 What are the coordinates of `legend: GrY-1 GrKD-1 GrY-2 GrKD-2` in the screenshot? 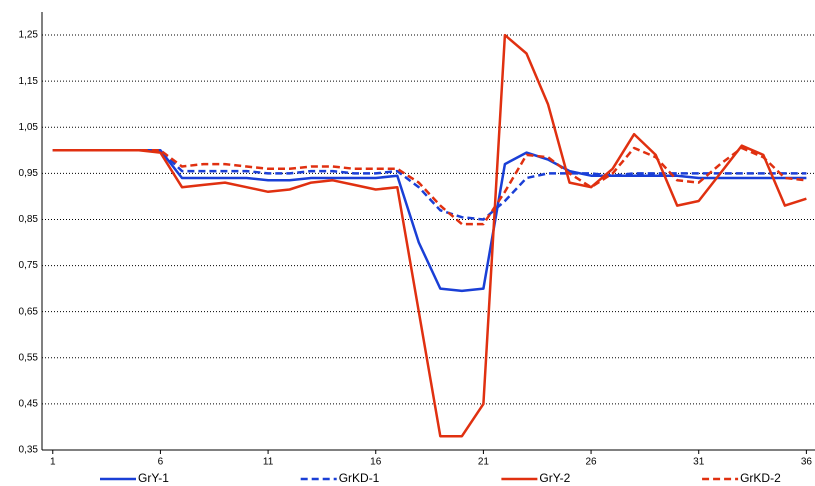 It's located at (440, 478).